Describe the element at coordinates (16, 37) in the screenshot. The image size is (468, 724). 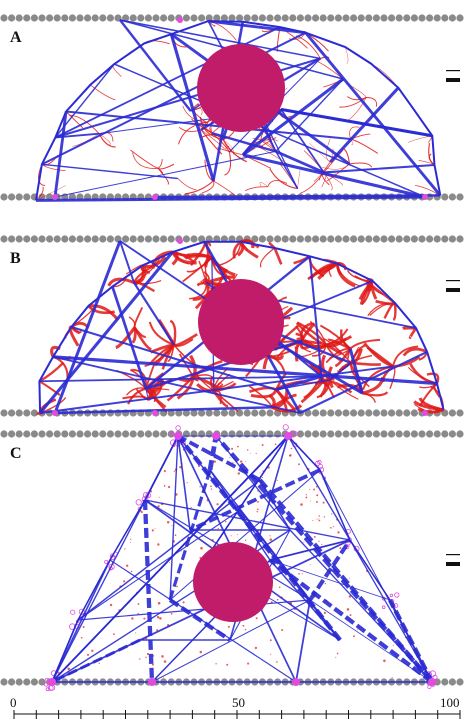
I see `panel-label: A` at that location.